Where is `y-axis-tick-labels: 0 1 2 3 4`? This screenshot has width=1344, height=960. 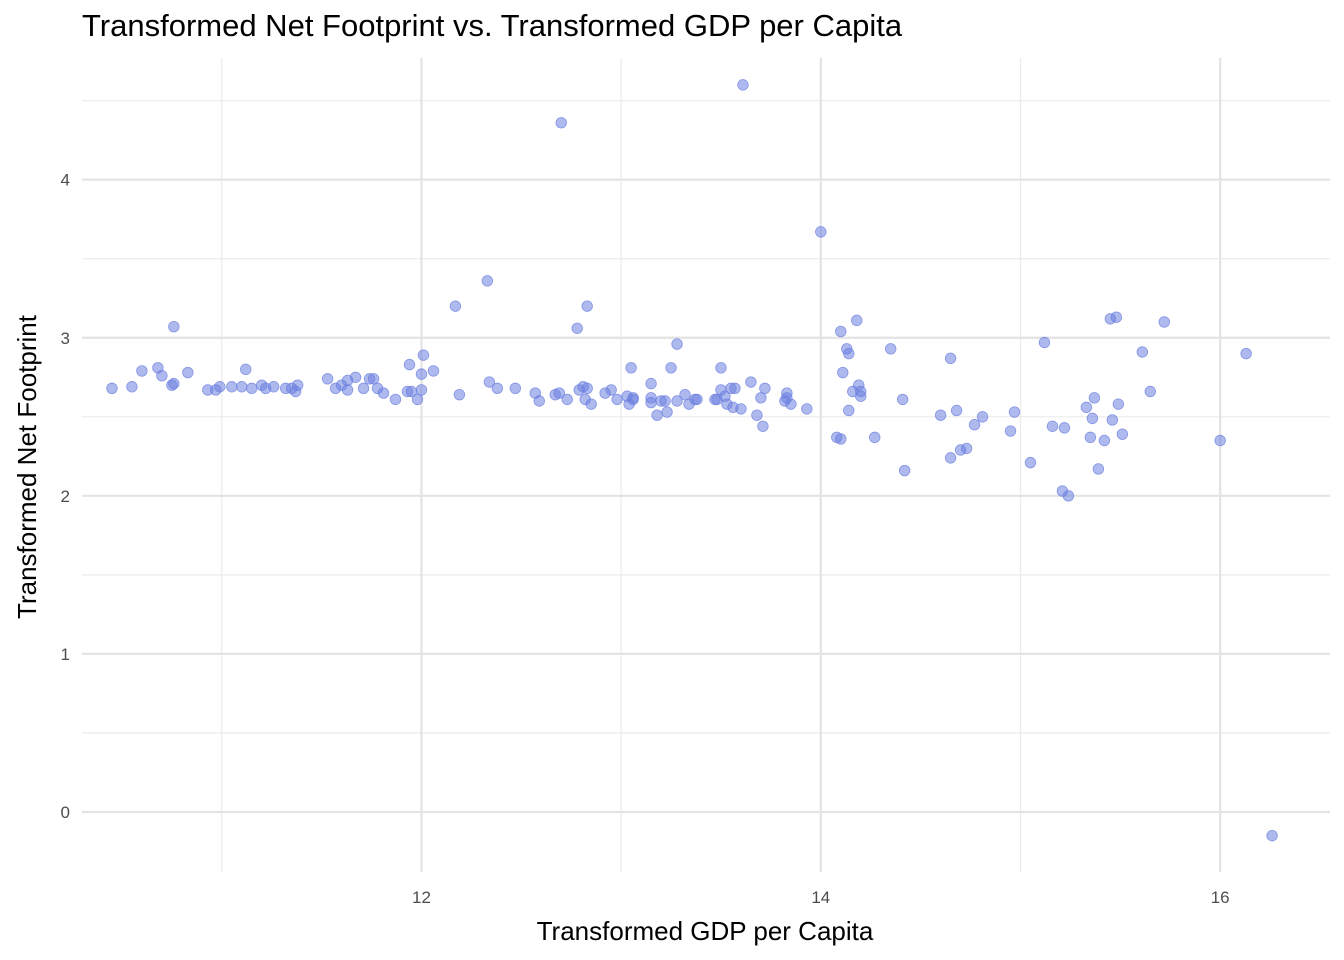
y-axis-tick-labels: 0 1 2 3 4 is located at coordinates (65, 496).